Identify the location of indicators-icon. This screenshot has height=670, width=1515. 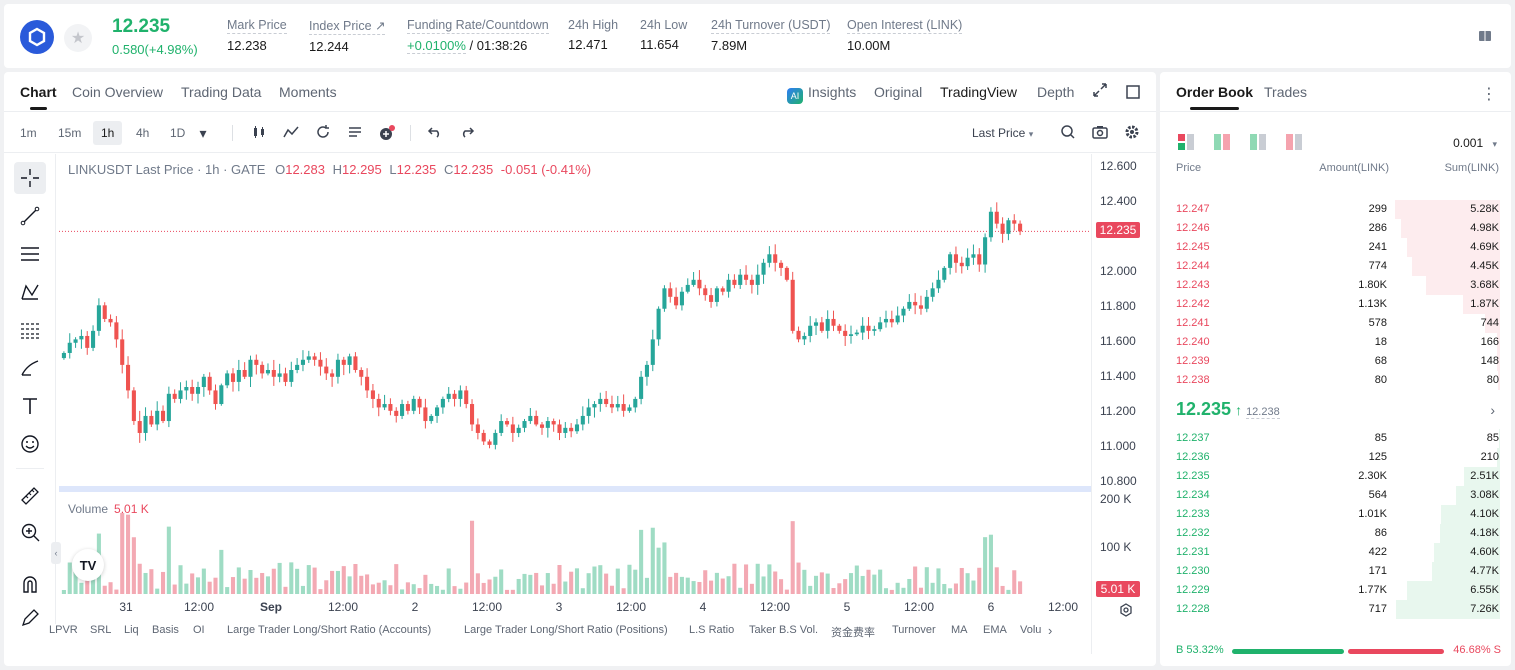
(291, 133).